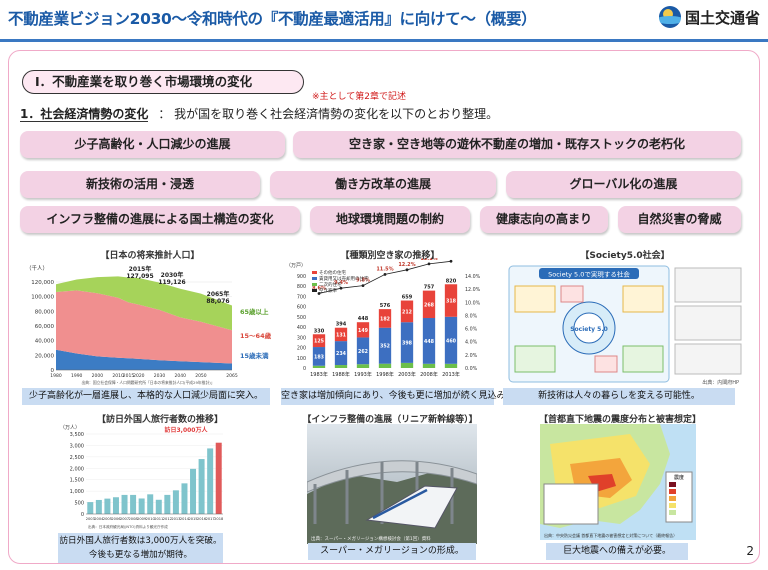 The image size is (768, 570). I want to click on tourists-ytick: 3,000, so click(77, 446).